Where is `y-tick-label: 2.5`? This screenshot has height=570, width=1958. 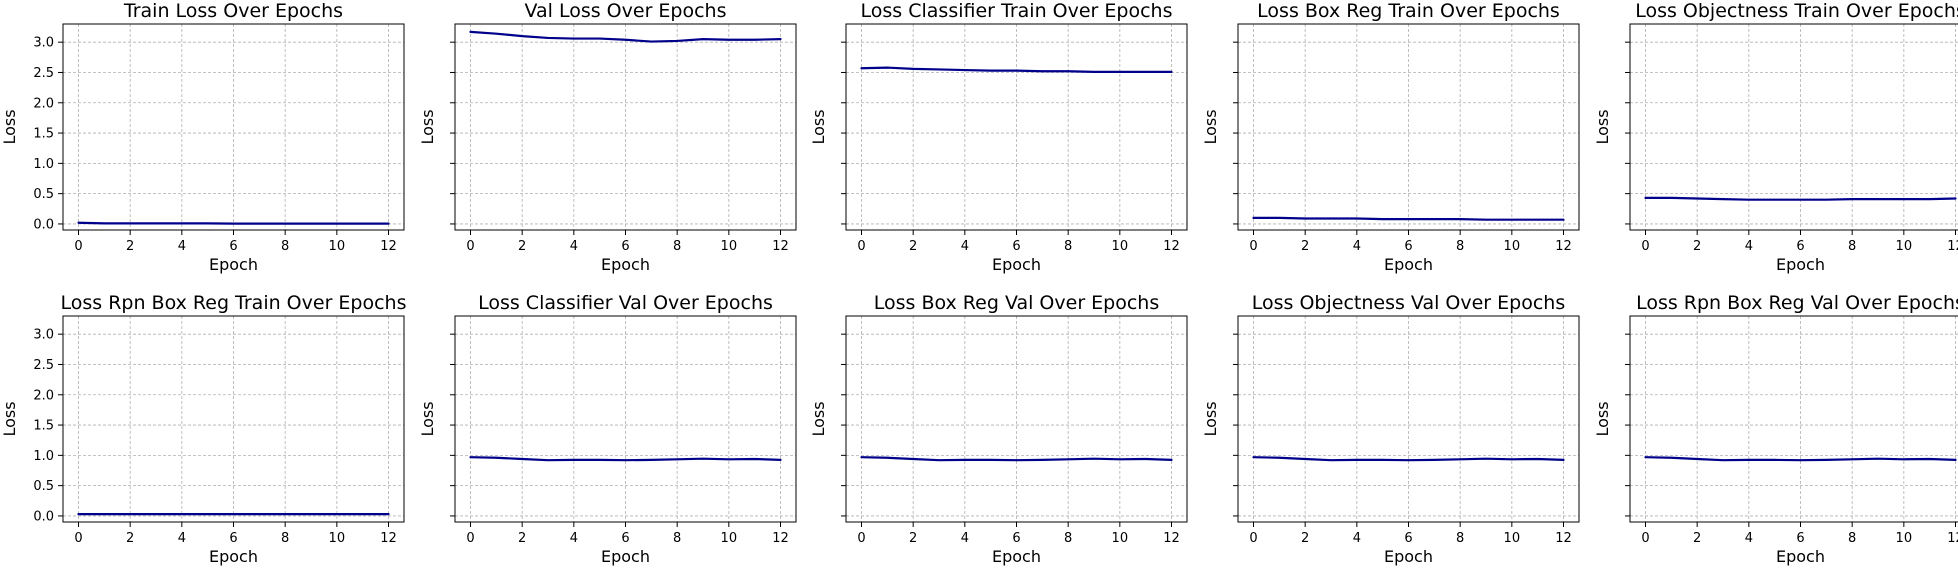
y-tick-label: 2.5 is located at coordinates (43, 73).